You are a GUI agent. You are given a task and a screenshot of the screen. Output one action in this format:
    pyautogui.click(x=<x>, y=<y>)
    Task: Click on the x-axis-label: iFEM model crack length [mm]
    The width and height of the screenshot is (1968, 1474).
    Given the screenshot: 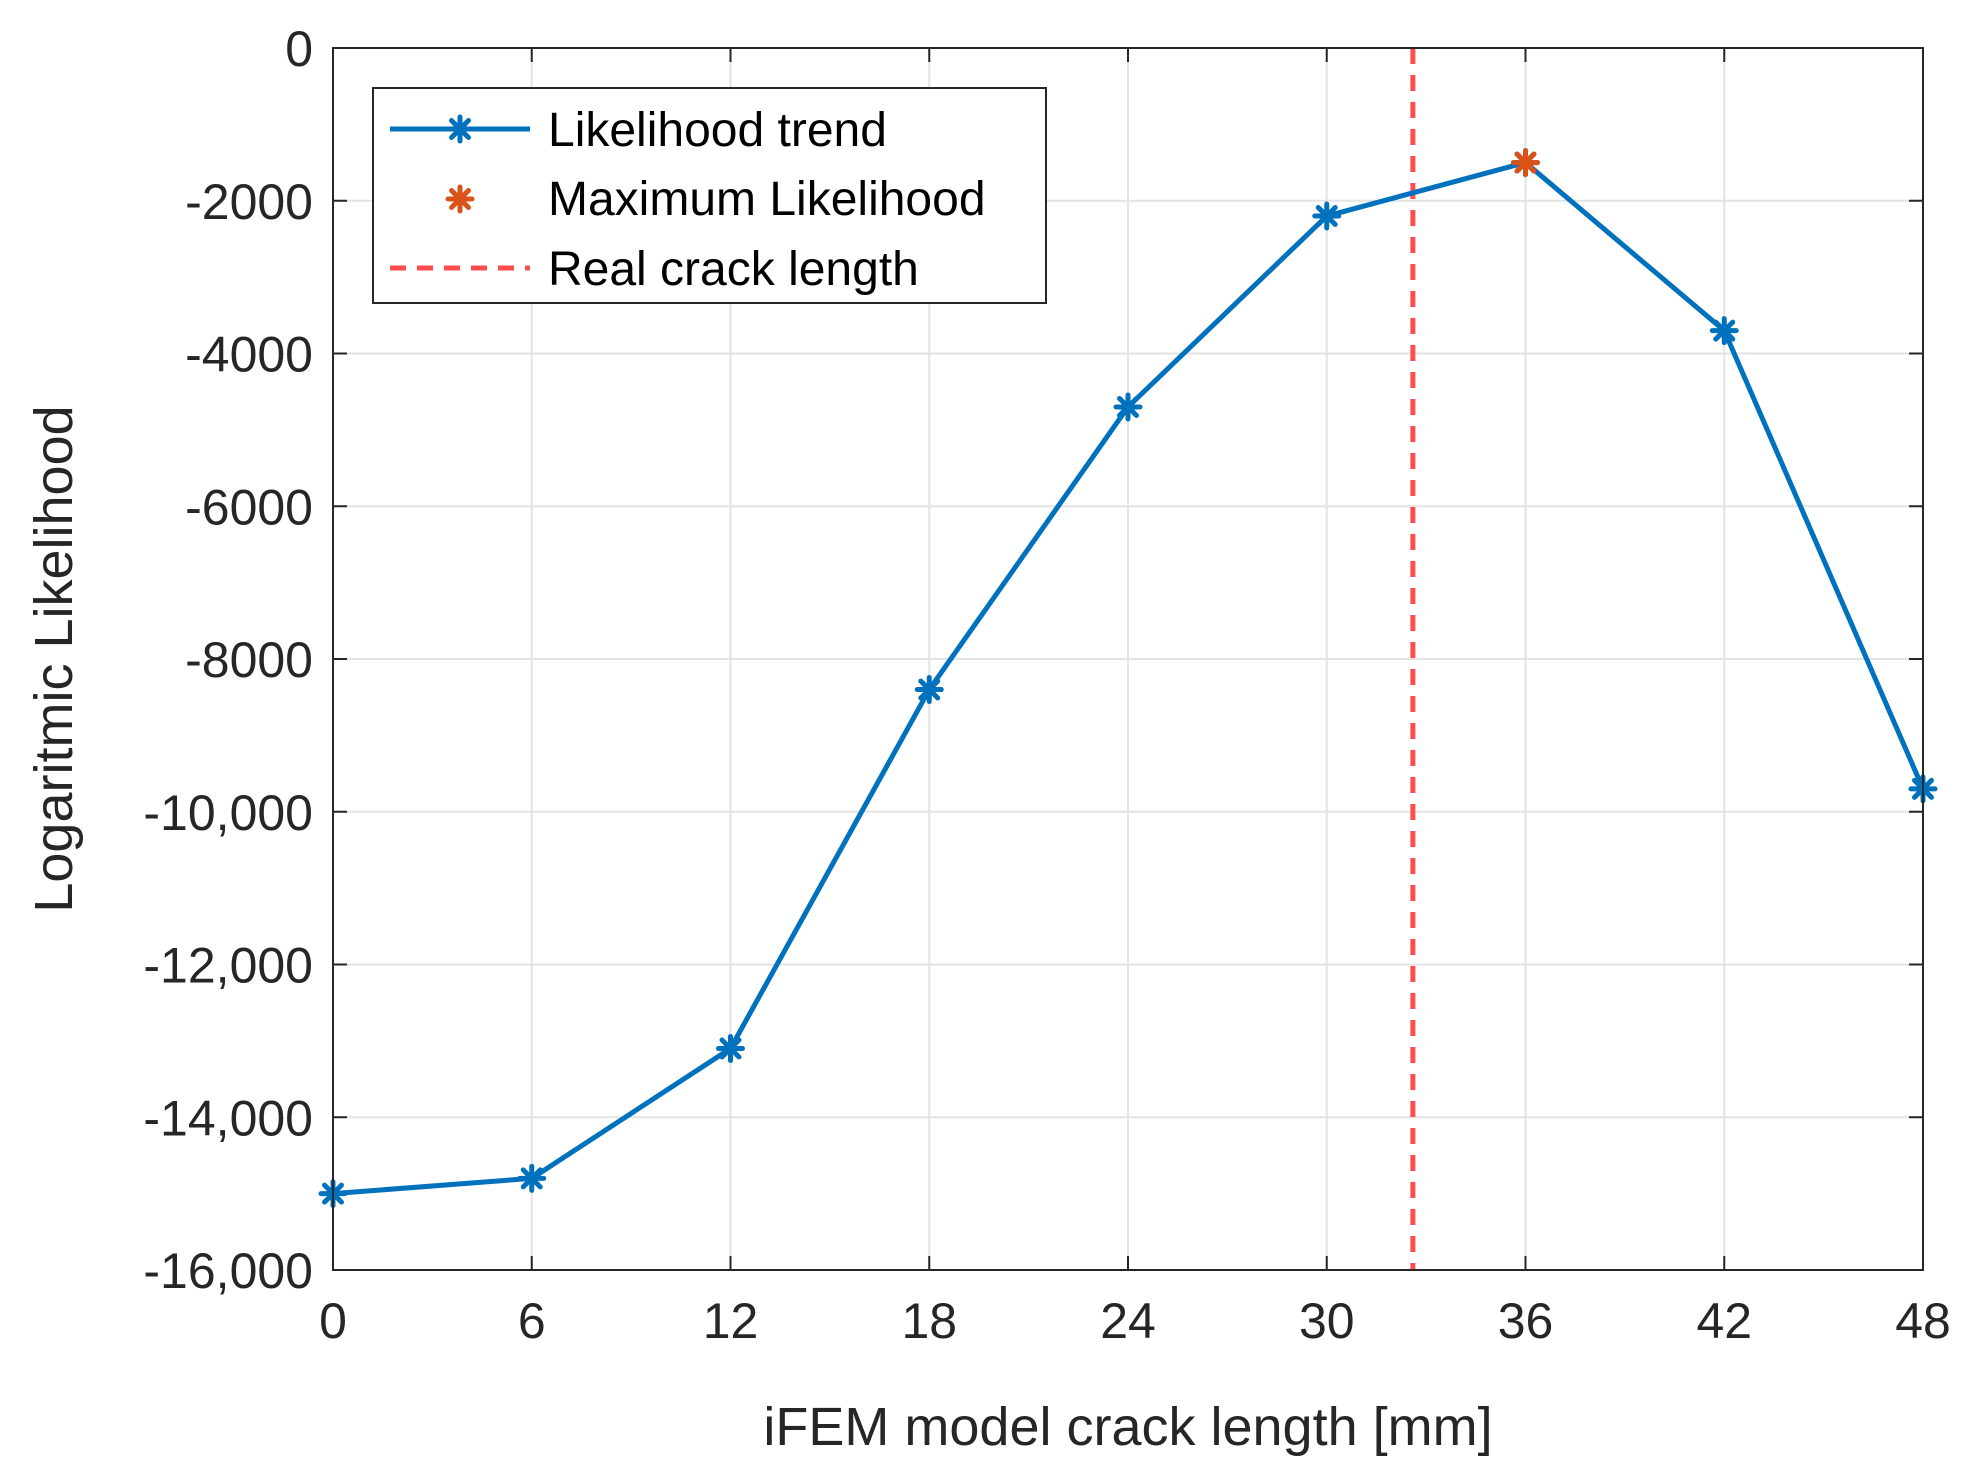 What is the action you would take?
    pyautogui.click(x=1127, y=1427)
    